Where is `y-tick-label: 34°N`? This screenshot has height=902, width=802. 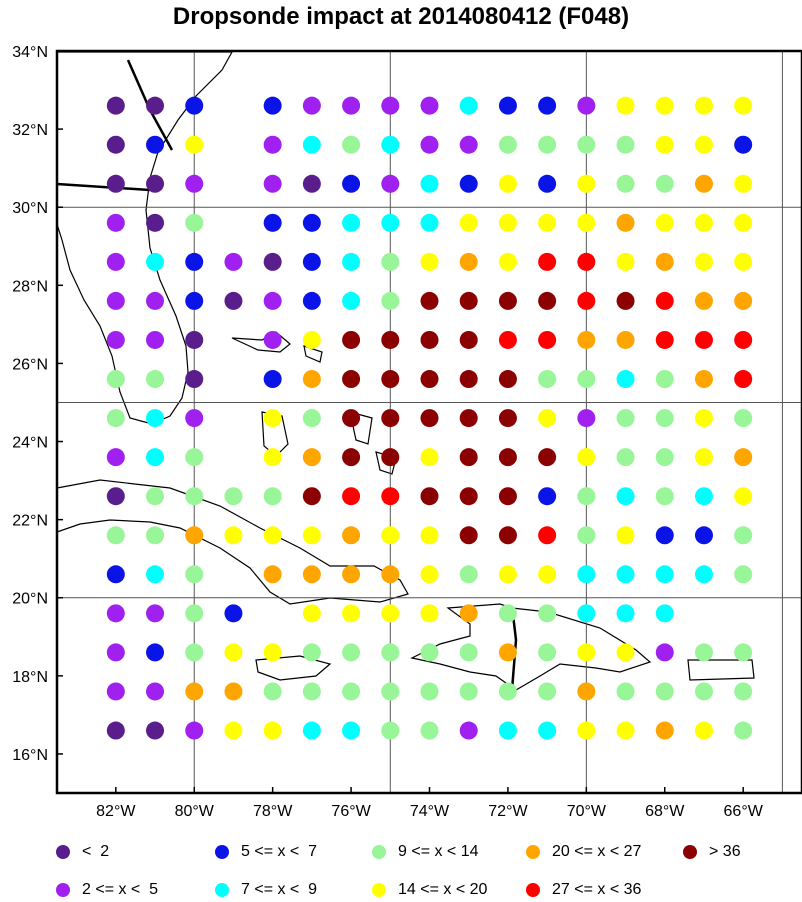
y-tick-label: 34°N is located at coordinates (30, 52).